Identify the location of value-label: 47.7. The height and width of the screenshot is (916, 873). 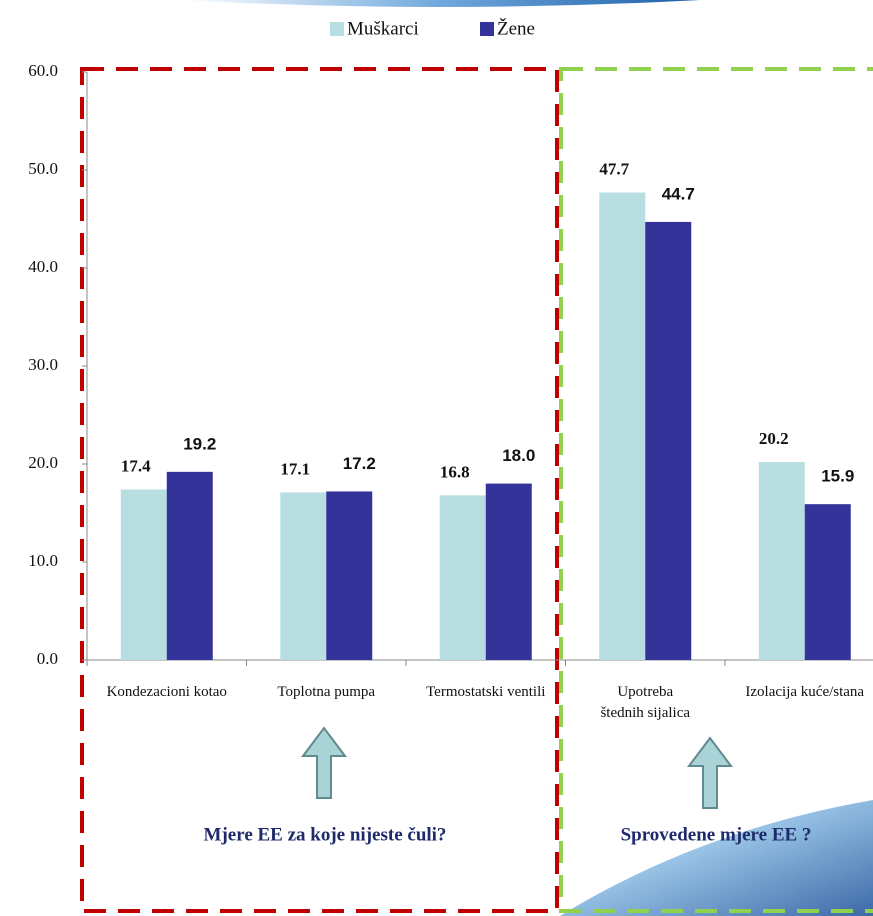
(614, 168).